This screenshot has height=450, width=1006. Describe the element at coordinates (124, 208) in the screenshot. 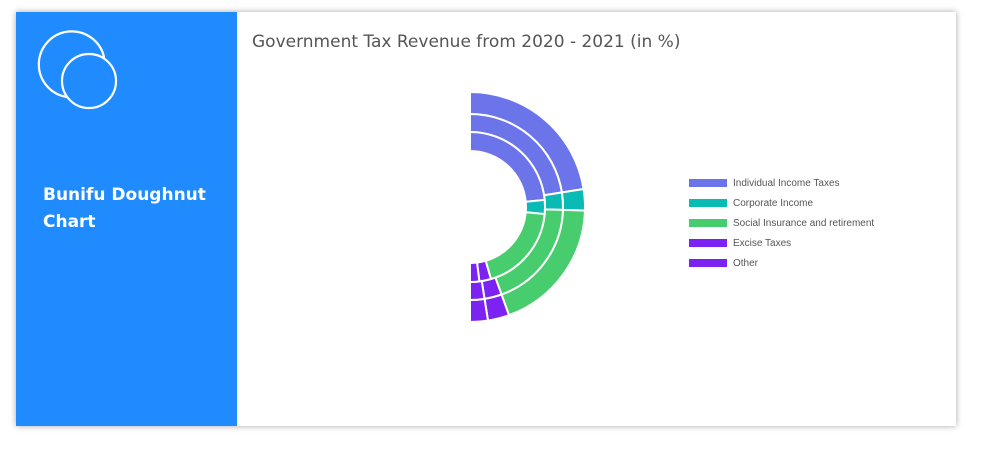

I see `sidebar-title: Bunifu Doughnut Chart` at that location.